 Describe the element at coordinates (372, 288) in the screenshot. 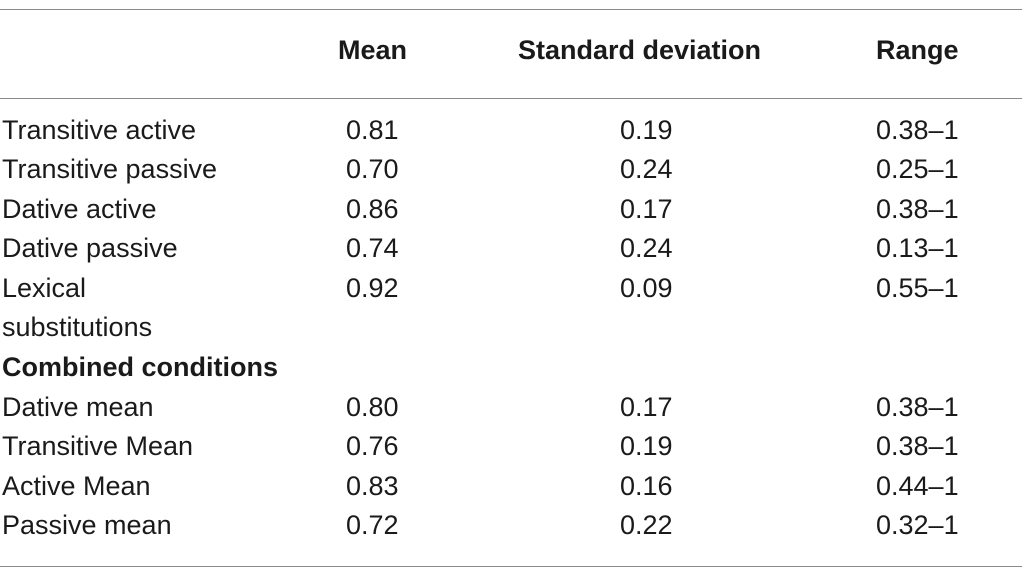

I see `row-mean: 0.92` at that location.